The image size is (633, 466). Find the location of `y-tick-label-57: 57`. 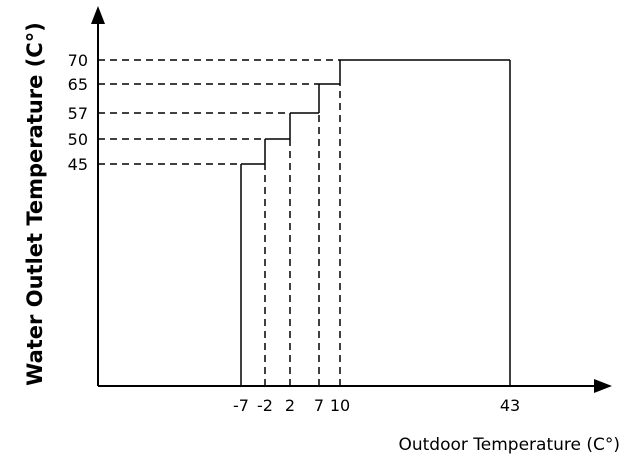

y-tick-label-57: 57 is located at coordinates (78, 113).